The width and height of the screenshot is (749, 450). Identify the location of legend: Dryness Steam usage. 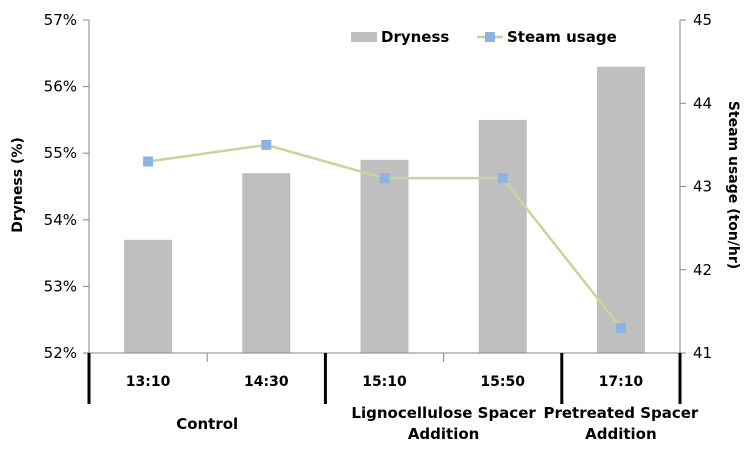
(484, 37).